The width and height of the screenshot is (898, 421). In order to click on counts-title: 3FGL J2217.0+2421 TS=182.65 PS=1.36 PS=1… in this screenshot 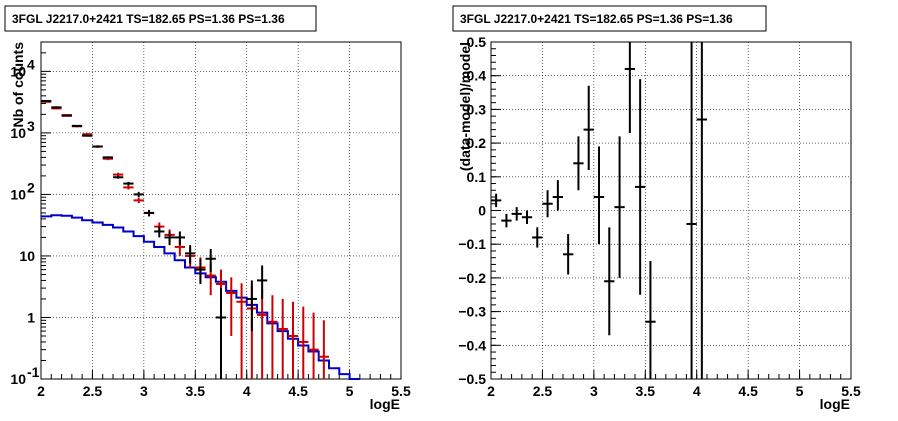, I will do `click(148, 19)`.